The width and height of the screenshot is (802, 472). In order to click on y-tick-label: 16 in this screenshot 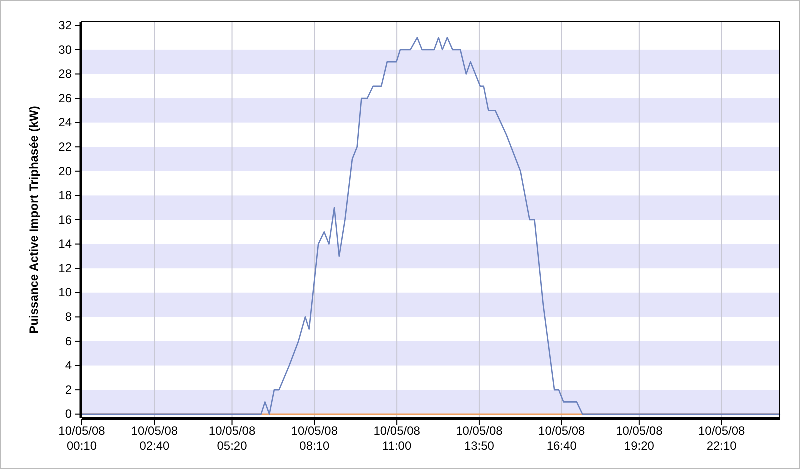, I will do `click(65, 219)`.